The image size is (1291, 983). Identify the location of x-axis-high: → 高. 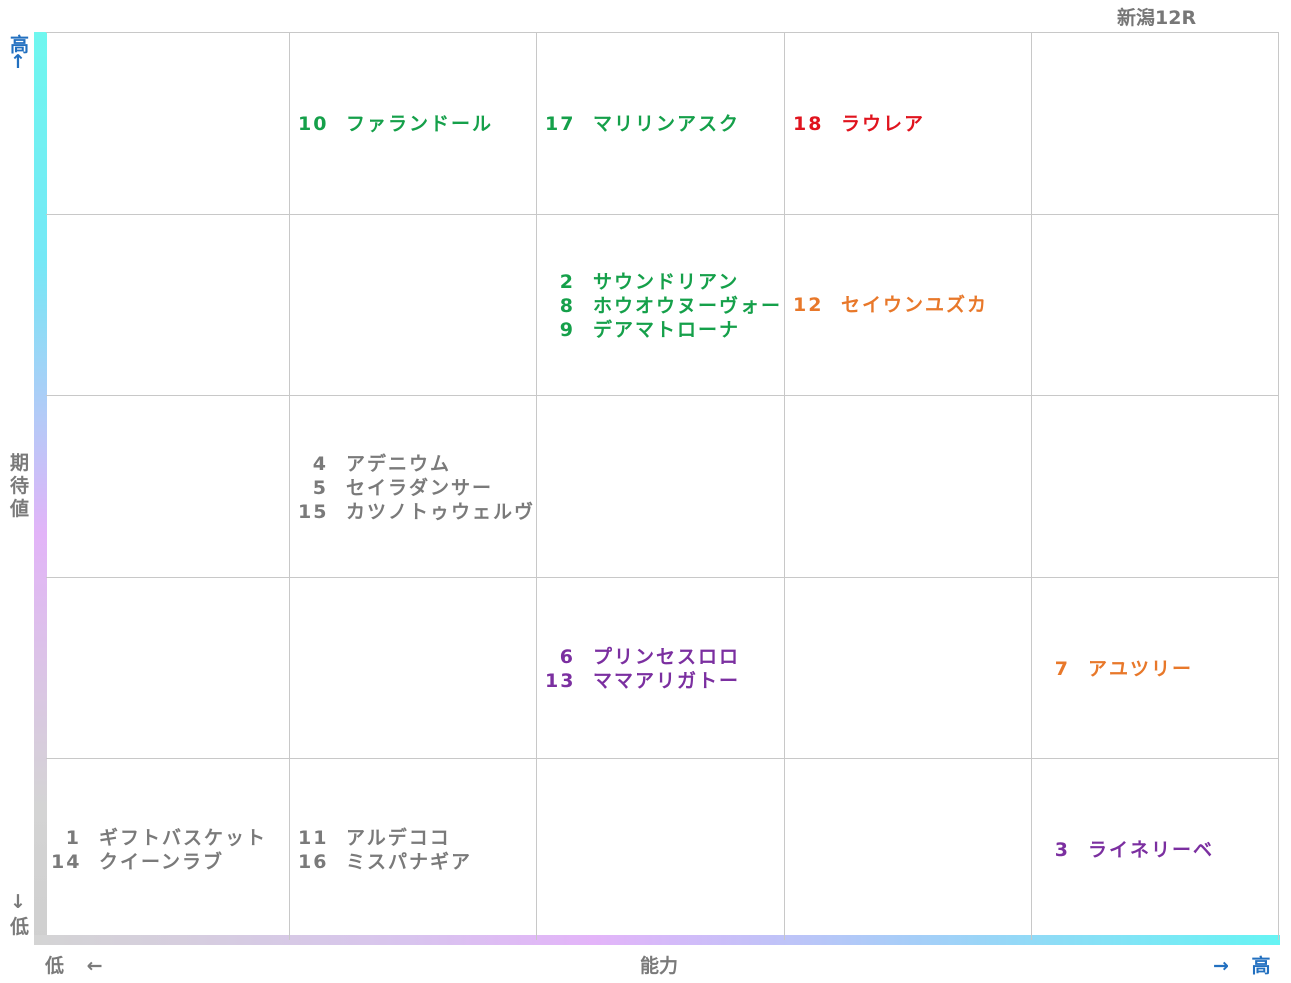
(1242, 964).